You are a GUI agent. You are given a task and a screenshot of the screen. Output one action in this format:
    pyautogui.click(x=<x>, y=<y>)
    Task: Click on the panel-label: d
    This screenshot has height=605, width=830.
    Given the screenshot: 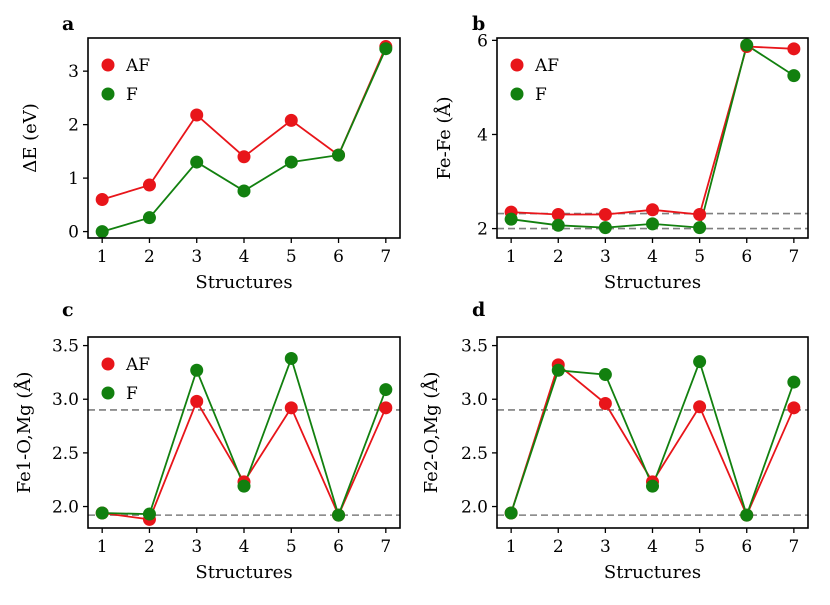 What is the action you would take?
    pyautogui.click(x=478, y=310)
    